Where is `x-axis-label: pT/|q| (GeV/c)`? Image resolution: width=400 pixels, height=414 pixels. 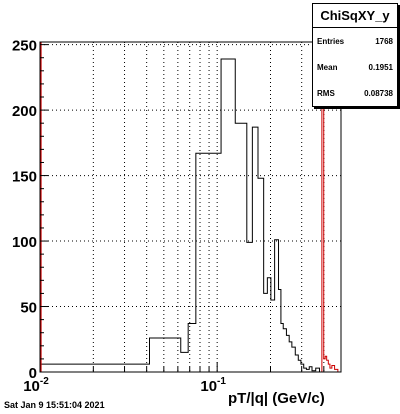 x-axis-label: pT/|q| (GeV/c) is located at coordinates (276, 398).